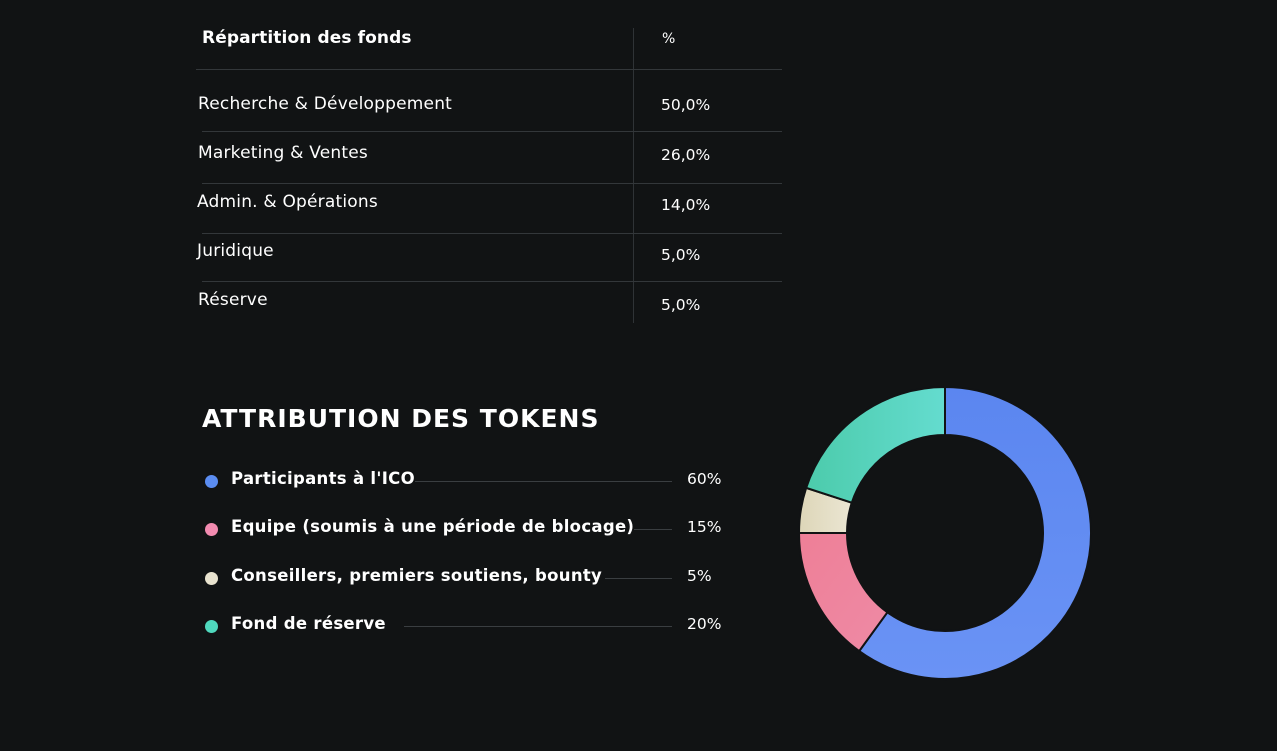  What do you see at coordinates (433, 526) in the screenshot?
I see `legend-label: Equipe (soumis à une période de blocage)` at bounding box center [433, 526].